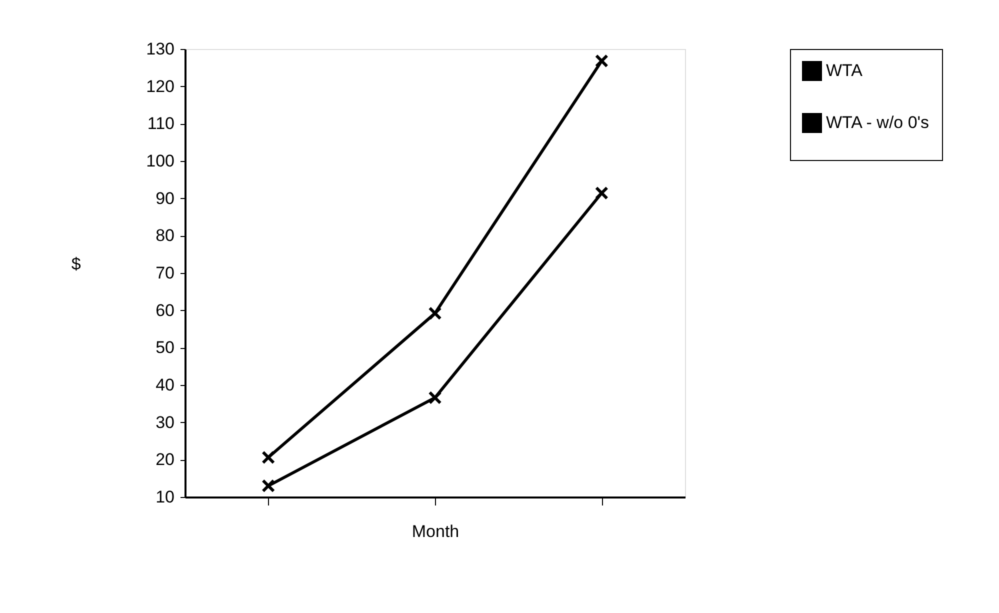 This screenshot has height=613, width=999. What do you see at coordinates (436, 531) in the screenshot?
I see `x-axis-title: Month` at bounding box center [436, 531].